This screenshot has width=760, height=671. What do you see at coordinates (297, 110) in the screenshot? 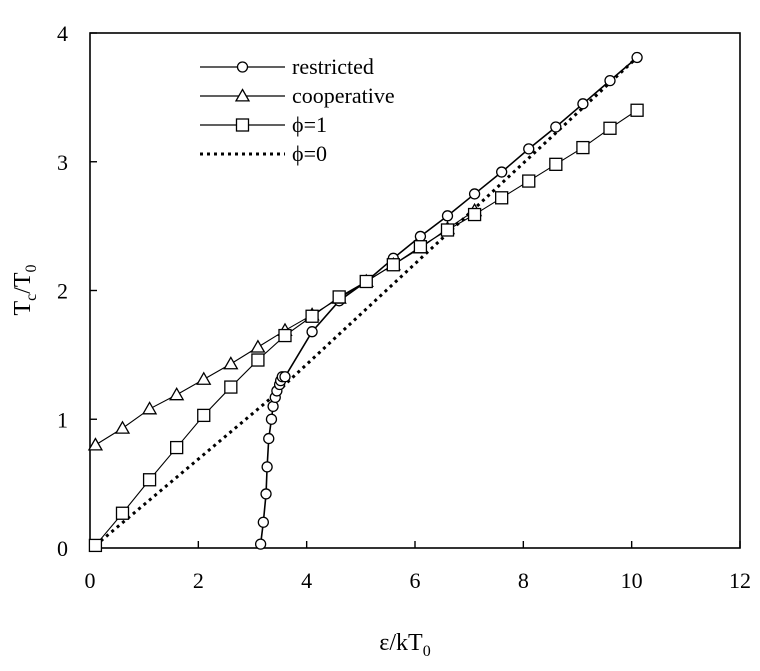
I see `legend: restricted cooperative ϕ=1 ϕ=0` at bounding box center [297, 110].